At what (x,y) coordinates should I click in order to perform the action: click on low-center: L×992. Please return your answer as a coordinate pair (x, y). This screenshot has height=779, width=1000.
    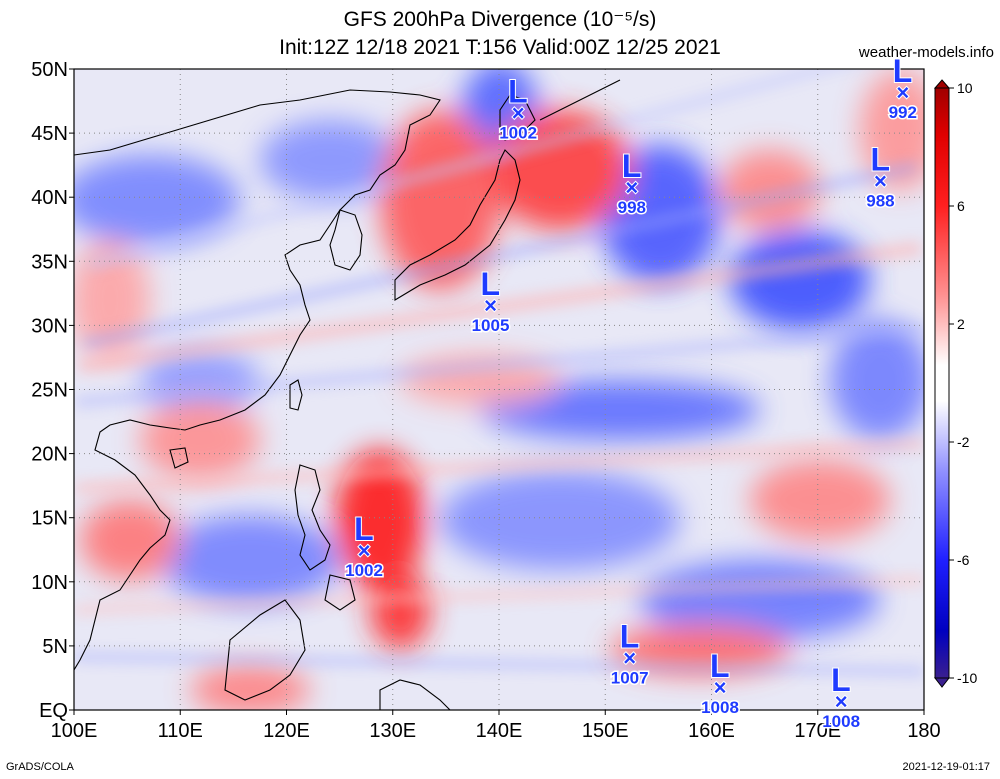
    Looking at the image, I should click on (902, 88).